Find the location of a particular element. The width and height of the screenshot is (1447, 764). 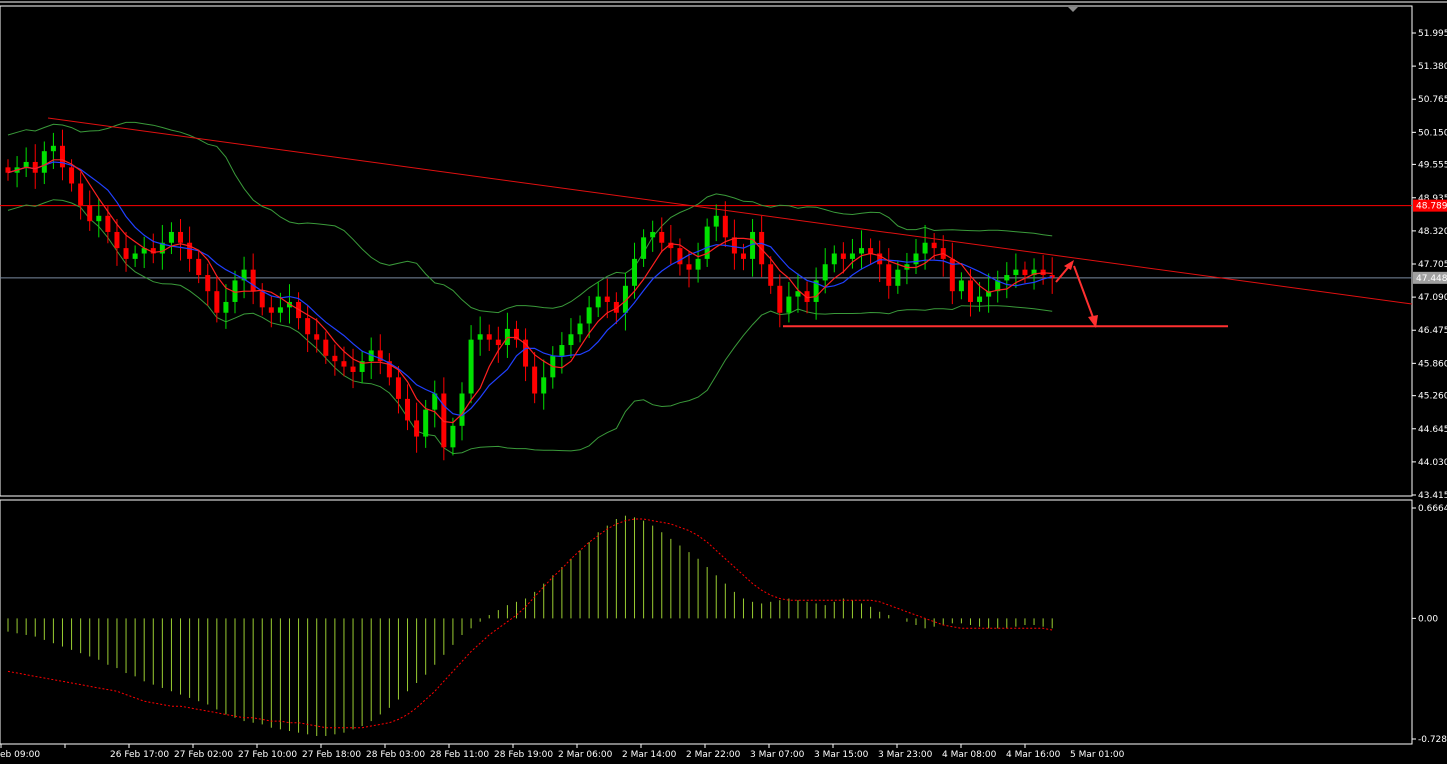

time-tick-label: 2 Mar 22:00 is located at coordinates (713, 755).